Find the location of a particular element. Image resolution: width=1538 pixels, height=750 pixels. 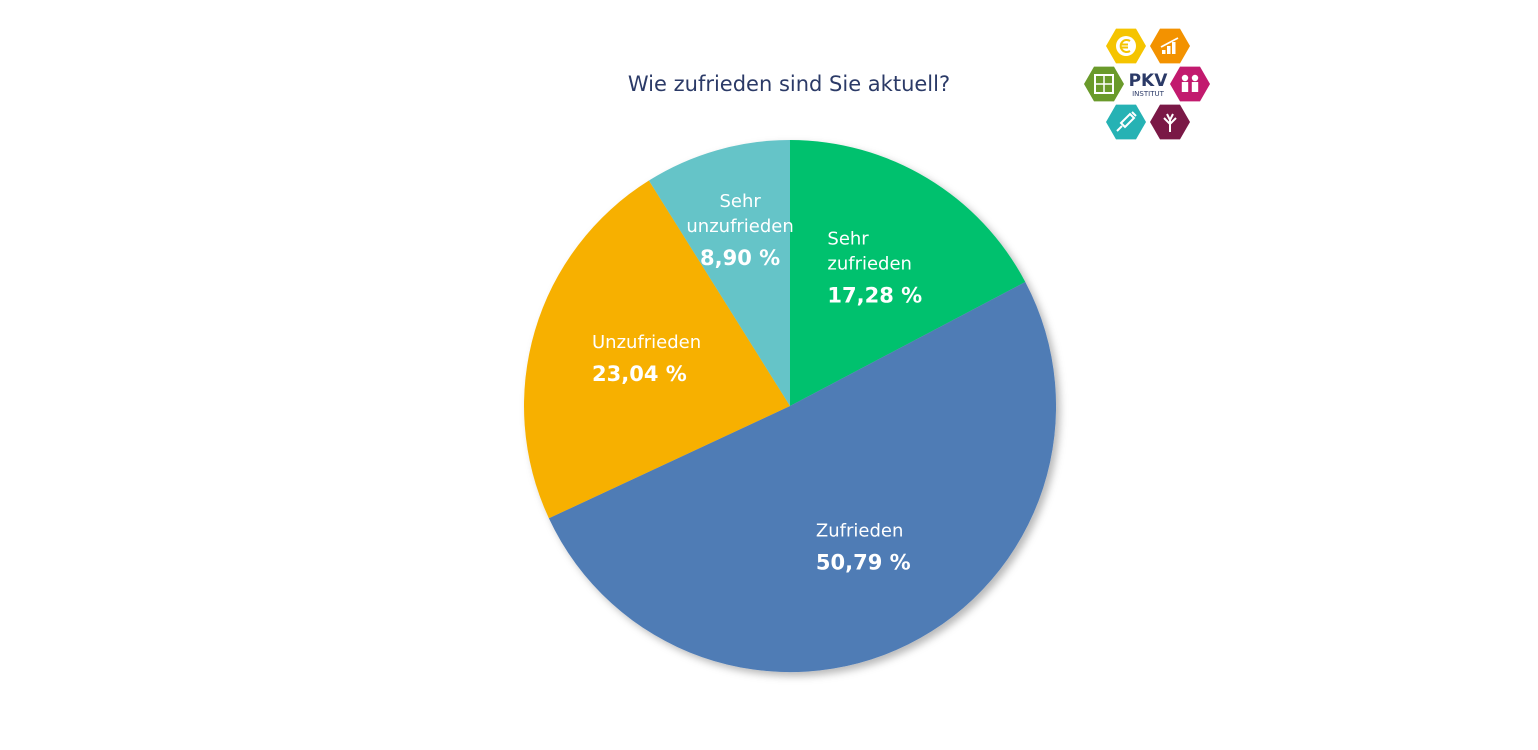

family-icon is located at coordinates (1190, 84).